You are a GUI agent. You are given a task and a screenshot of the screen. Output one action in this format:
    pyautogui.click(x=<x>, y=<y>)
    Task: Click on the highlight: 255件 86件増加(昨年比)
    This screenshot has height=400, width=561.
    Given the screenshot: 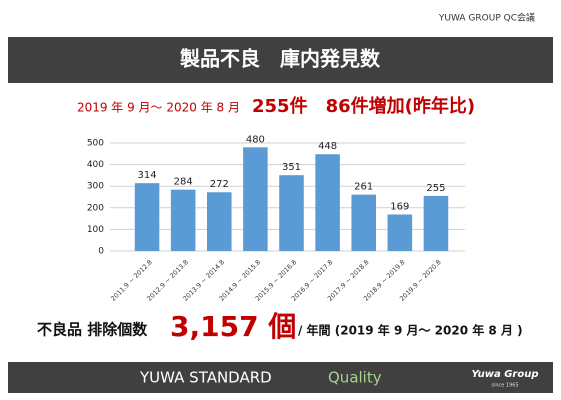 What is the action you would take?
    pyautogui.click(x=363, y=106)
    